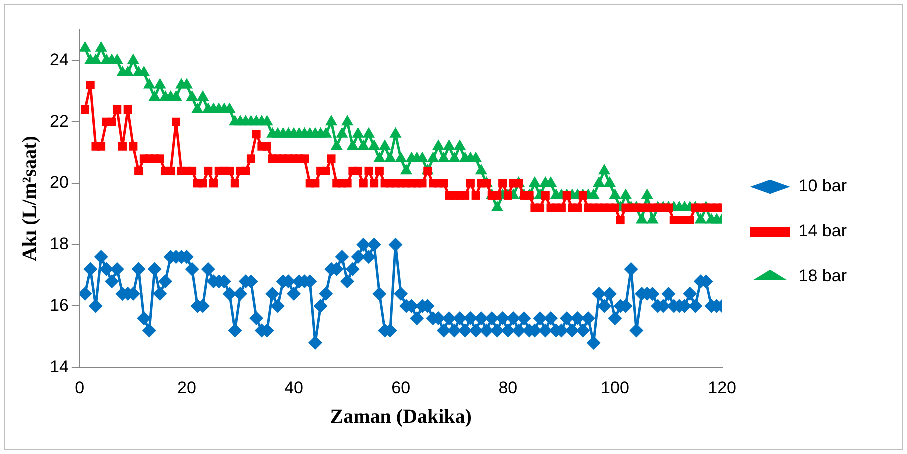 The width and height of the screenshot is (907, 454). I want to click on y-tick-label: 18, so click(59, 244).